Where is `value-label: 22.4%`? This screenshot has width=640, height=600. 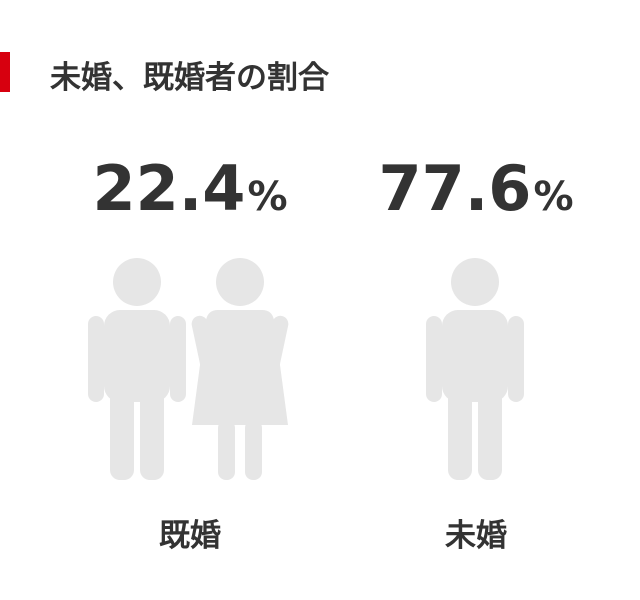
value-label: 22.4% is located at coordinates (189, 188).